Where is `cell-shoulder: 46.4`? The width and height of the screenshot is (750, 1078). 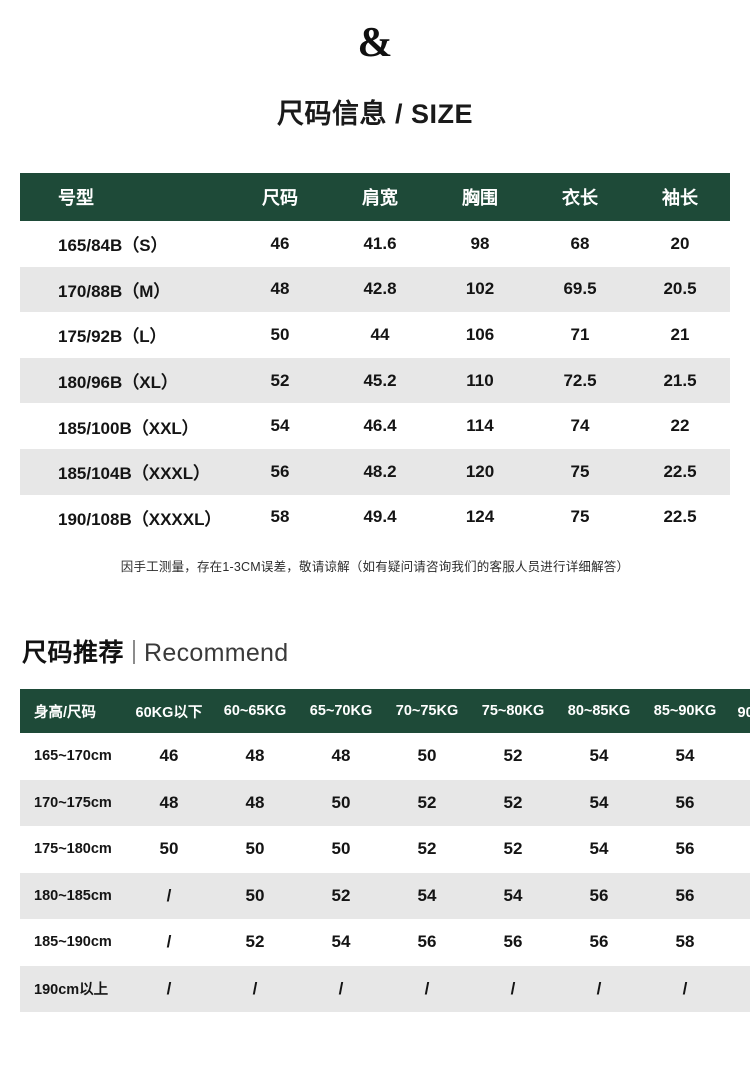 cell-shoulder: 46.4 is located at coordinates (380, 426).